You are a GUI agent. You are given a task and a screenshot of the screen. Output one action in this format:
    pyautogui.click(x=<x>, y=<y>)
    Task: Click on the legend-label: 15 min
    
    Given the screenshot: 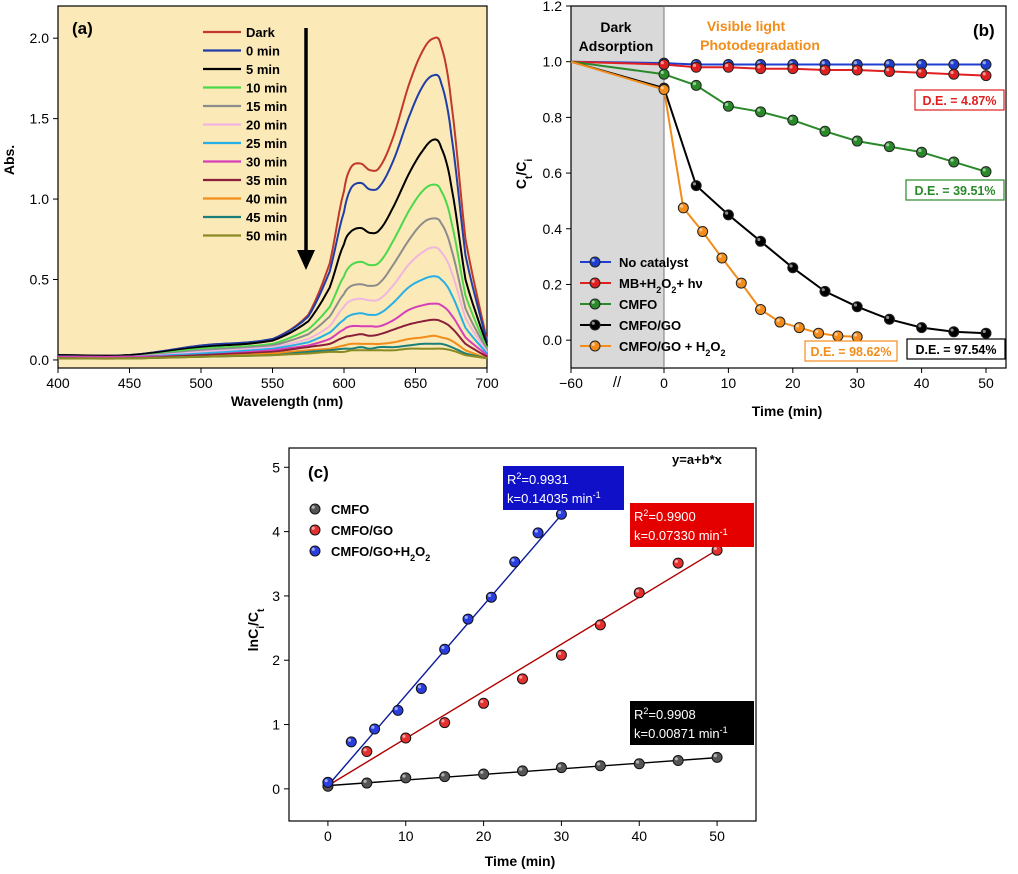 What is the action you would take?
    pyautogui.click(x=266, y=106)
    